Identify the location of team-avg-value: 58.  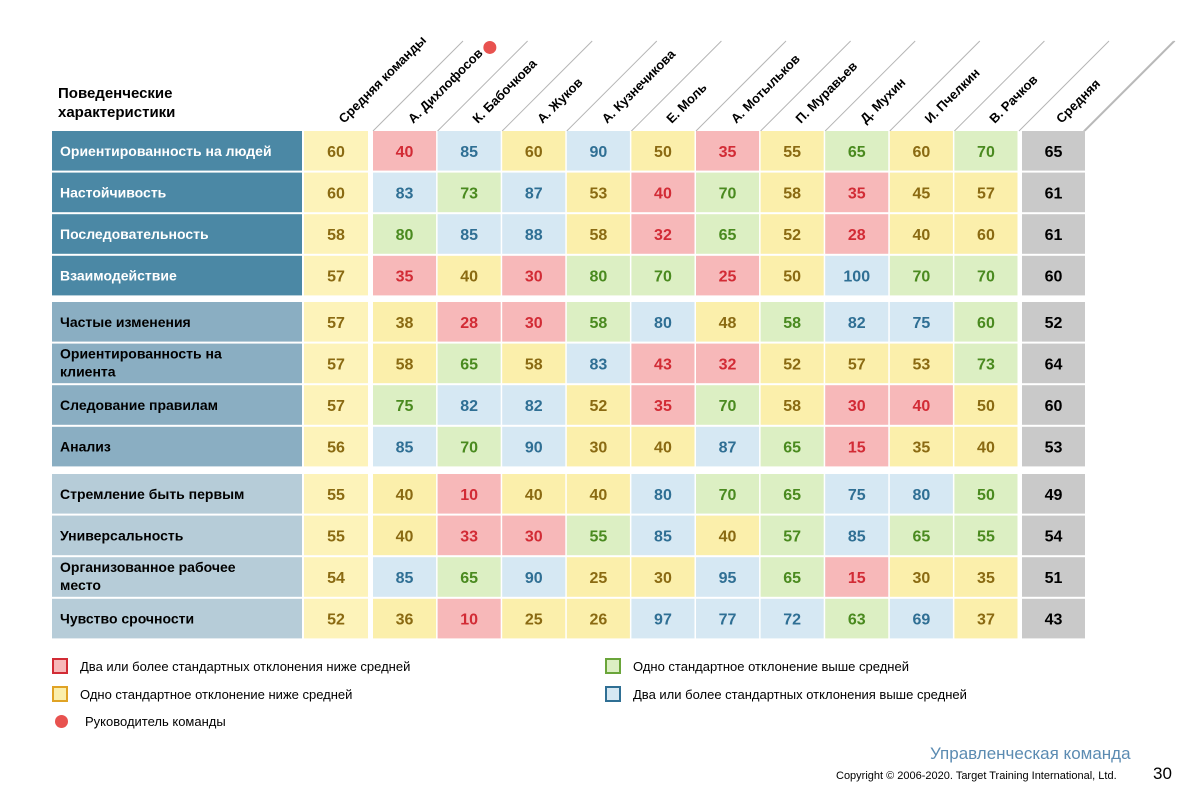
(336, 235).